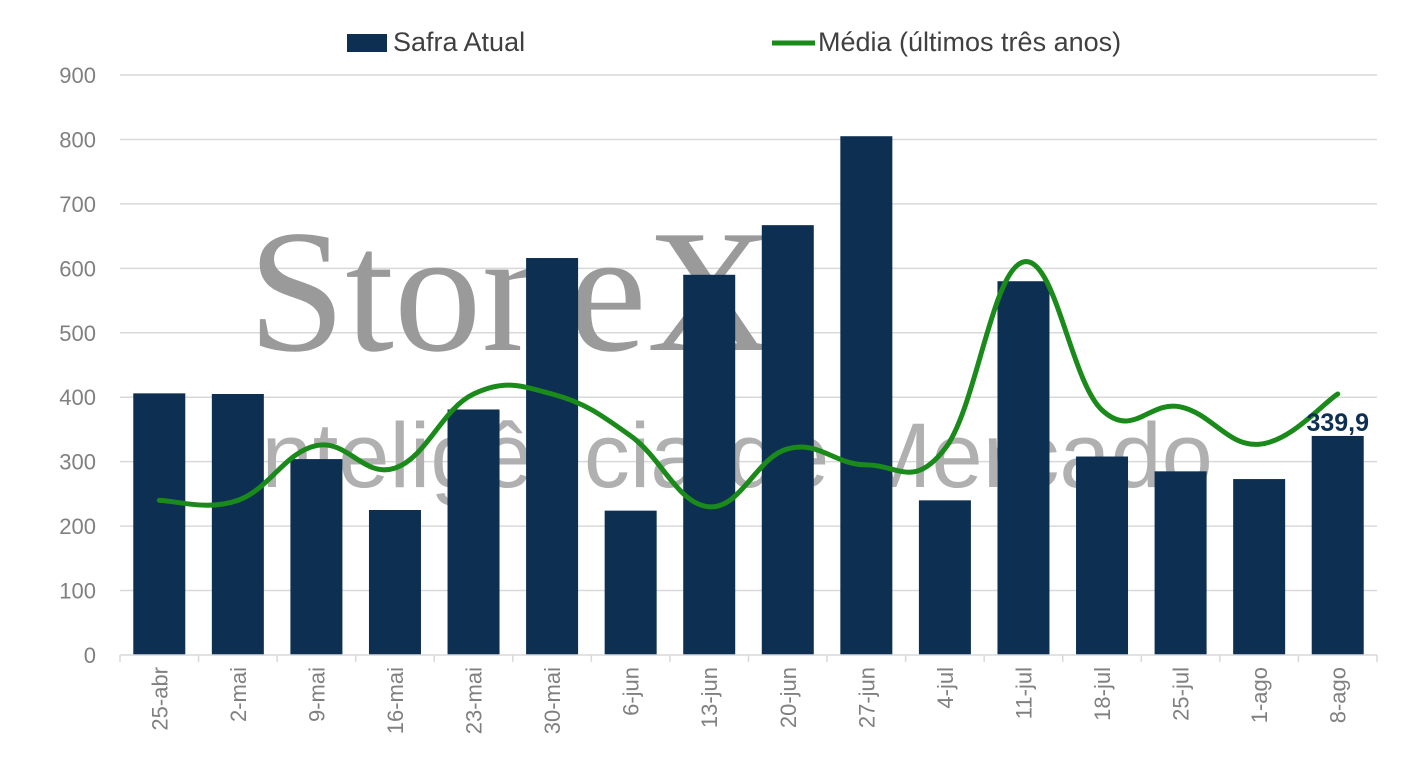 The width and height of the screenshot is (1418, 768). Describe the element at coordinates (77, 204) in the screenshot. I see `y-tick-label: 700` at that location.